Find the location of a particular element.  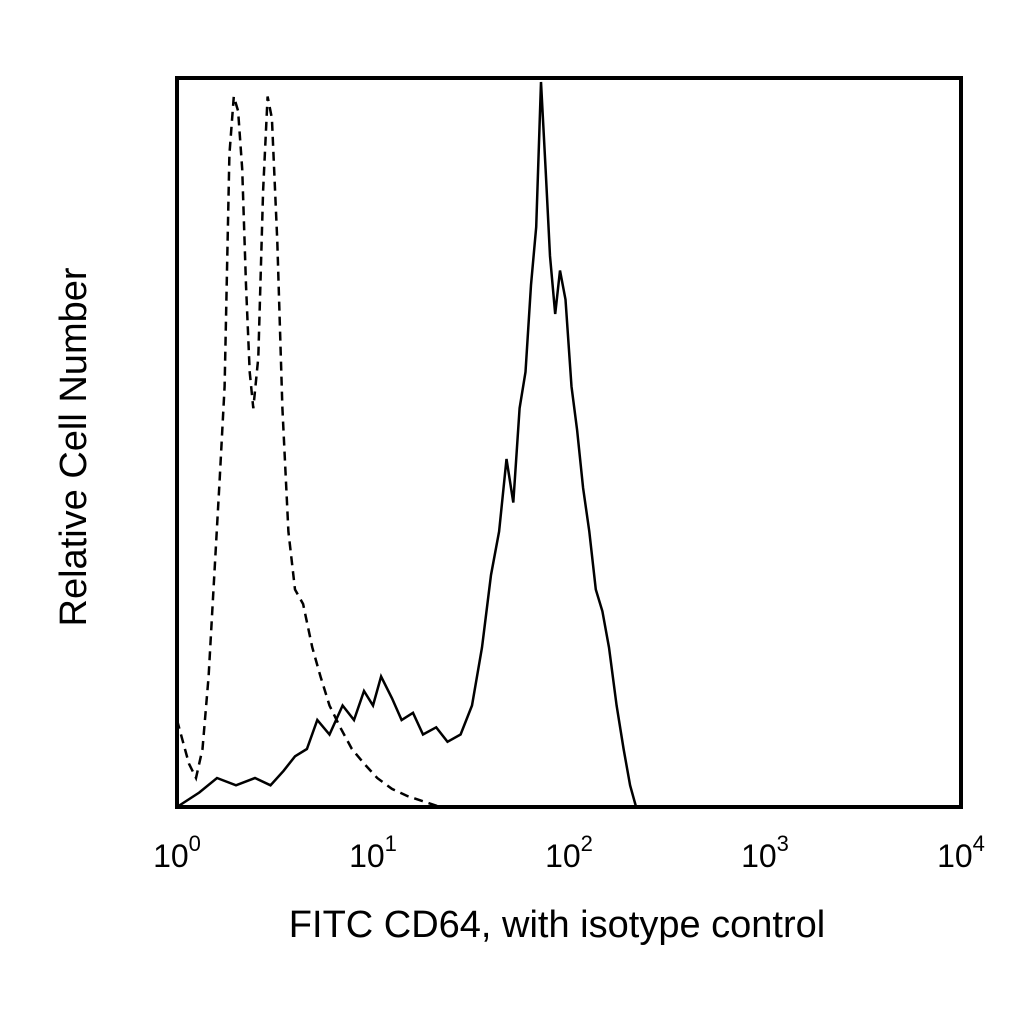

x-tick-label-4: 10⁴ is located at coordinates (961, 852).